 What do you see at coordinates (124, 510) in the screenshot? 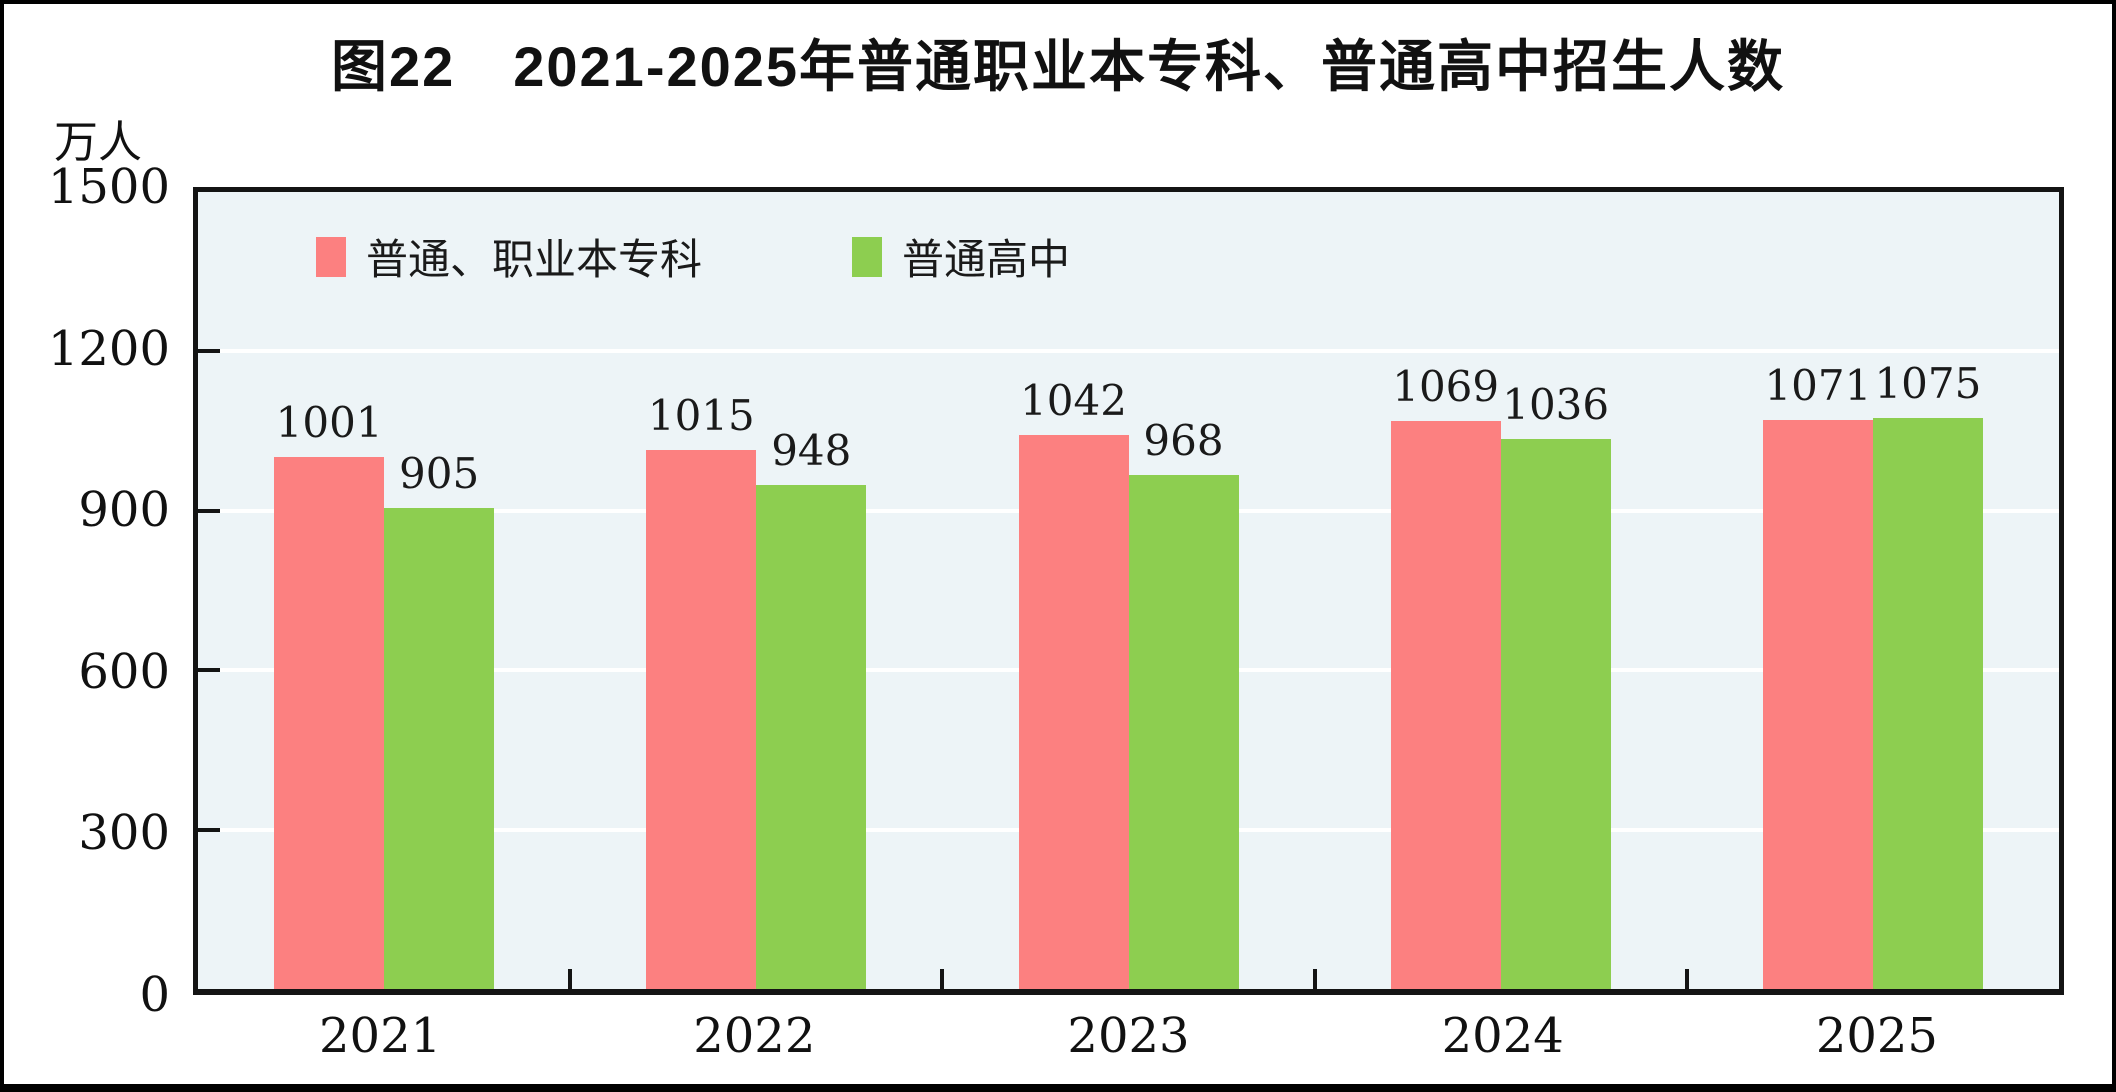
I see `y-axis-label-900: 900` at bounding box center [124, 510].